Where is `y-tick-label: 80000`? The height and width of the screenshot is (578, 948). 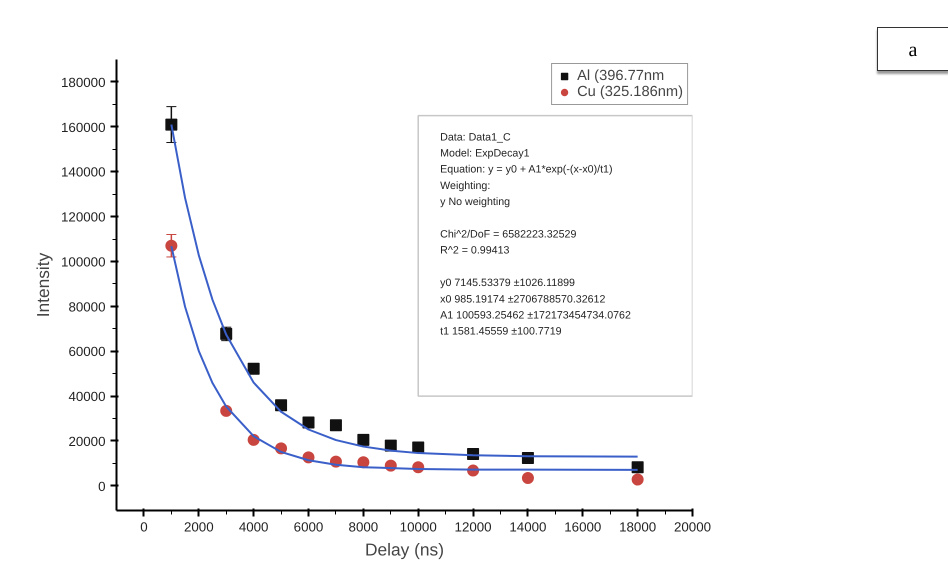
y-tick-label: 80000 is located at coordinates (87, 306).